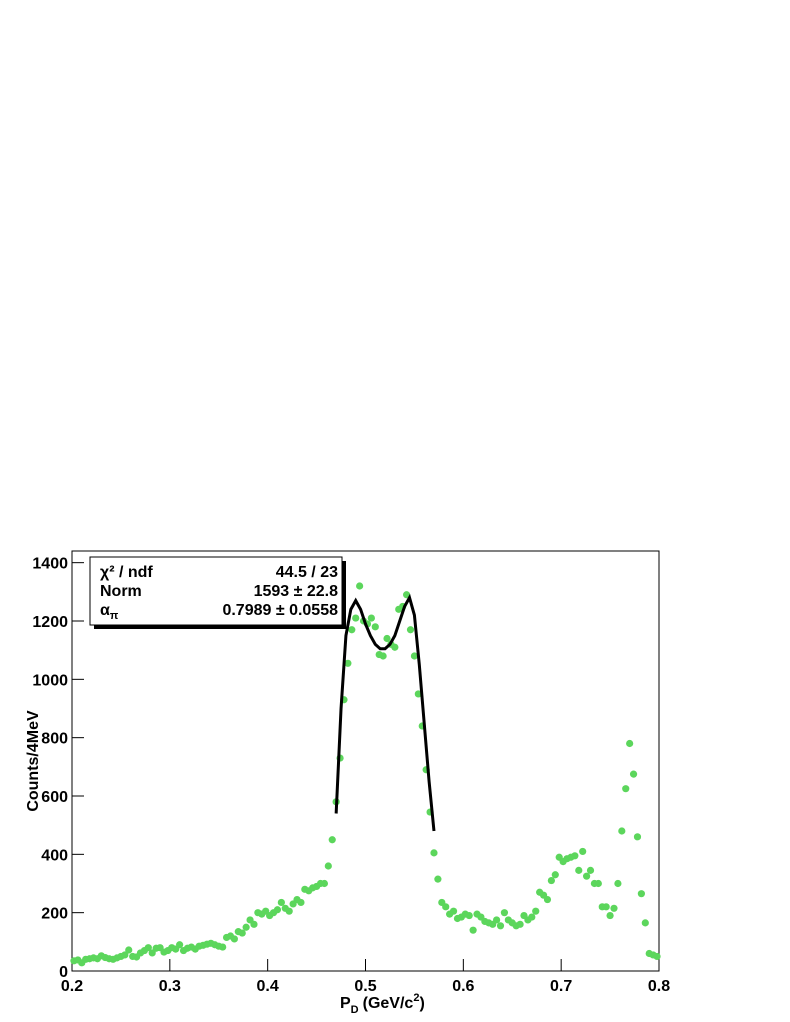 The width and height of the screenshot is (790, 1022). Describe the element at coordinates (54, 914) in the screenshot. I see `y-tick-label: 200` at that location.